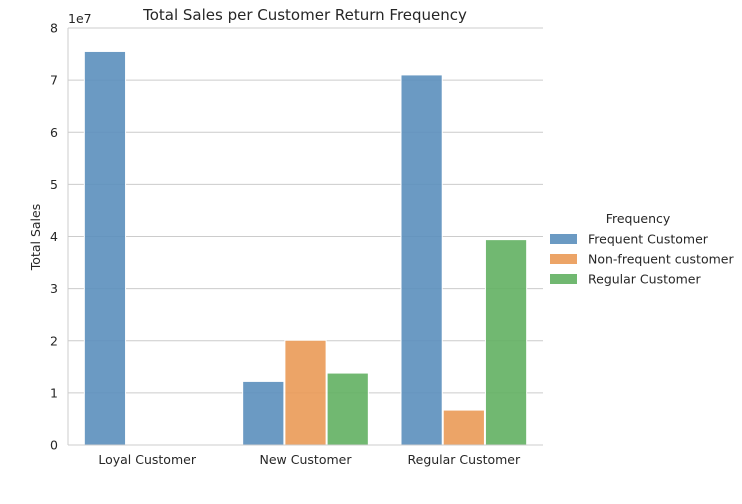  What do you see at coordinates (54, 80) in the screenshot?
I see `y-tick-label: 7` at bounding box center [54, 80].